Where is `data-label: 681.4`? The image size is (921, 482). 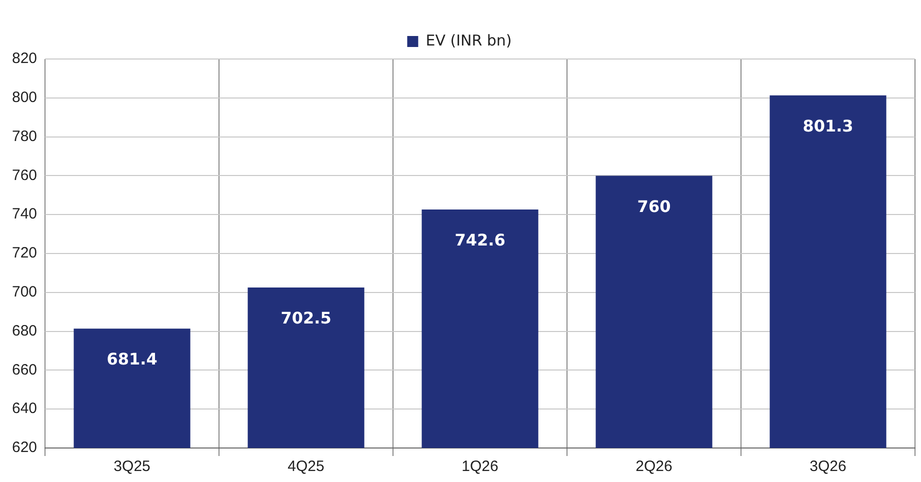 data-label: 681.4 is located at coordinates (132, 359).